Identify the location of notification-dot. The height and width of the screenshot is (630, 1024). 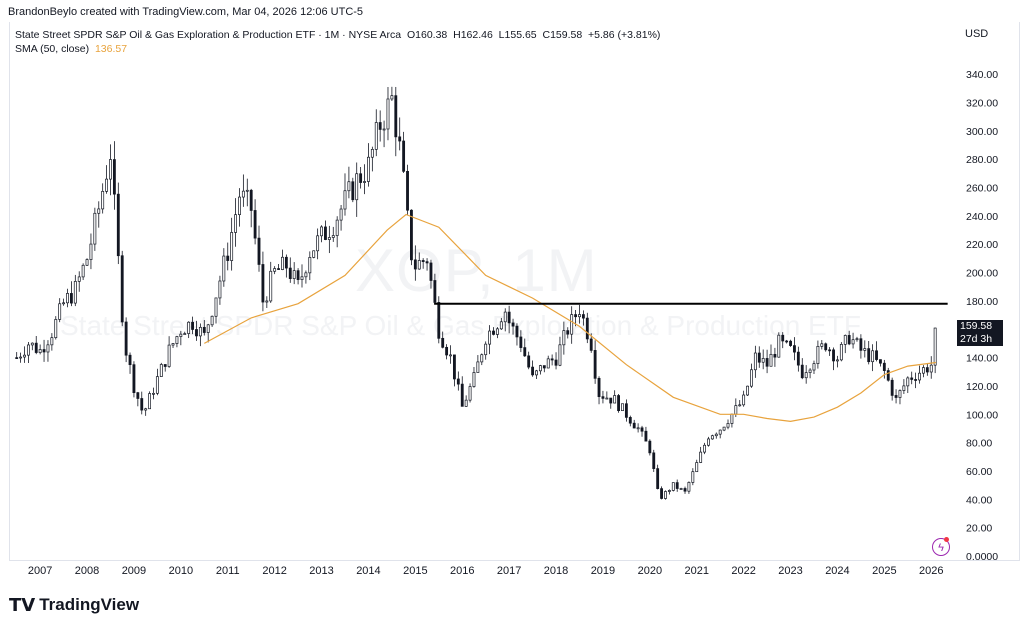
(946, 539).